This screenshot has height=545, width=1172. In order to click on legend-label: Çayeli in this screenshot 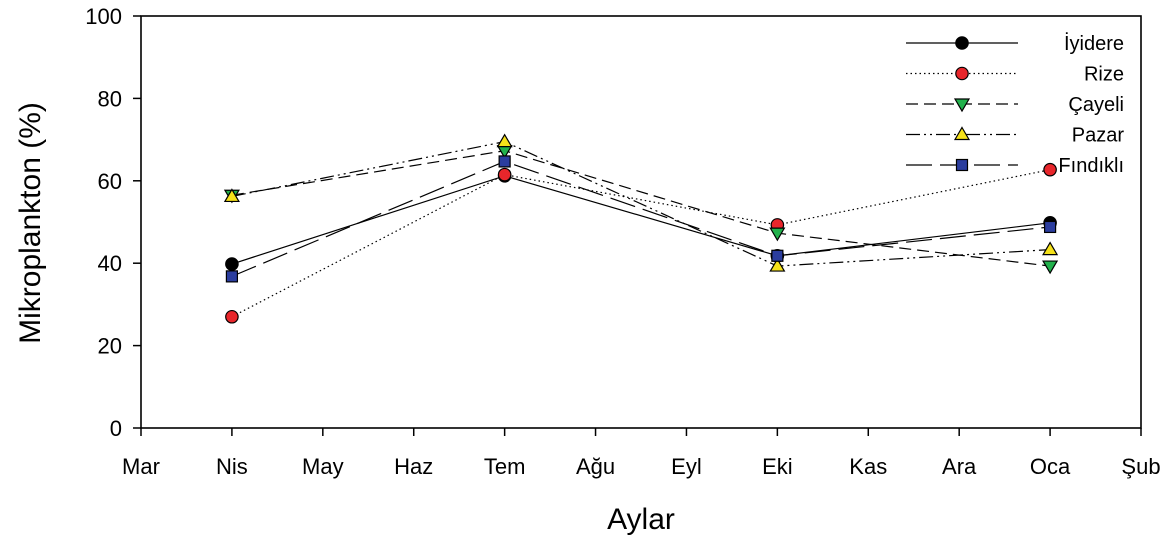, I will do `click(1096, 105)`.